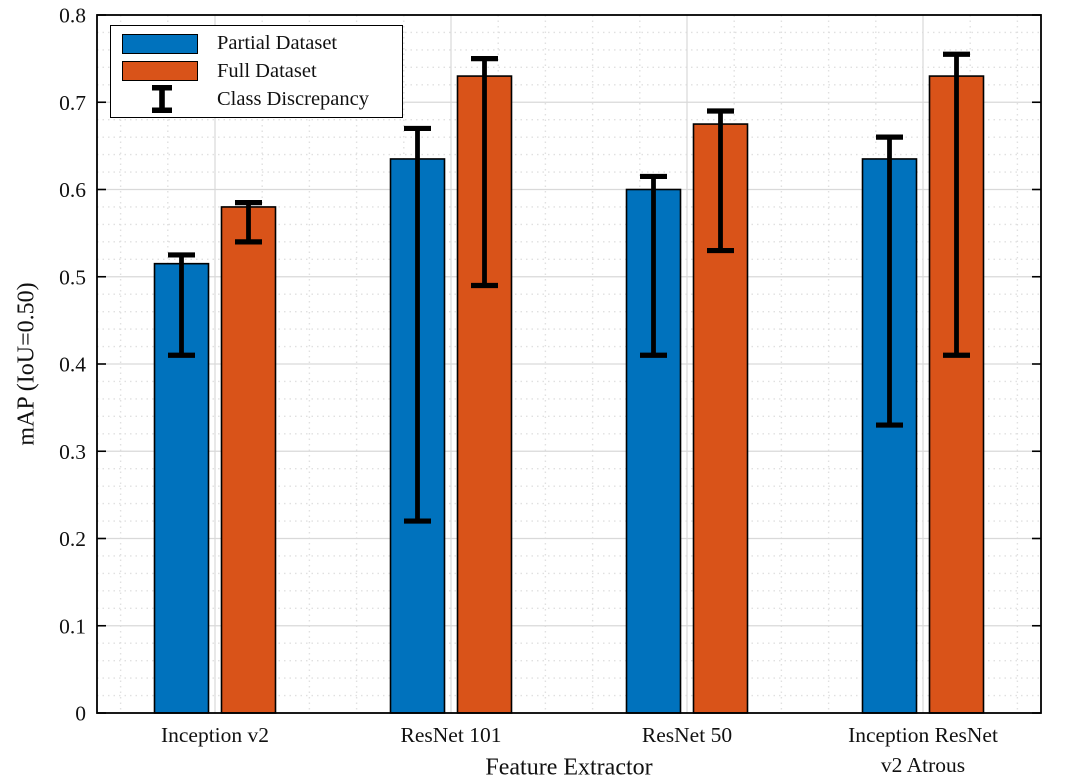 This screenshot has width=1078, height=783. Describe the element at coordinates (277, 43) in the screenshot. I see `legend-label-partial-dataset: Partial Dataset` at that location.